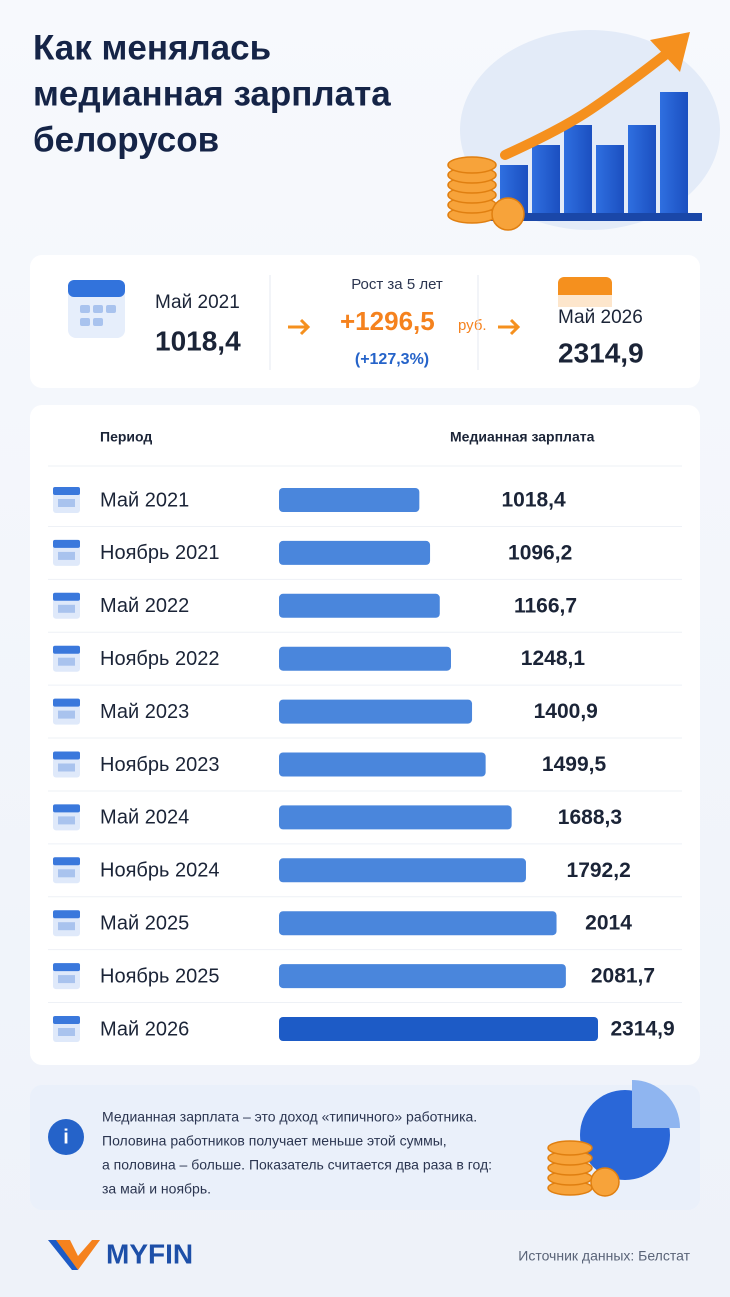 This screenshot has height=1297, width=730. What do you see at coordinates (623, 976) in the screenshot?
I see `value-label: 2081,7` at bounding box center [623, 976].